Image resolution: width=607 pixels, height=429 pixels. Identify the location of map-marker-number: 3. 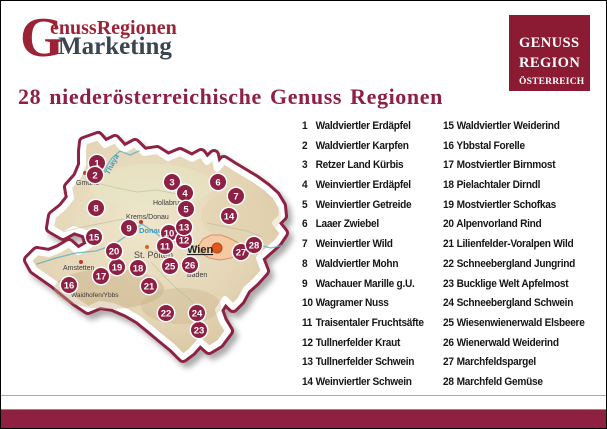
(171, 182).